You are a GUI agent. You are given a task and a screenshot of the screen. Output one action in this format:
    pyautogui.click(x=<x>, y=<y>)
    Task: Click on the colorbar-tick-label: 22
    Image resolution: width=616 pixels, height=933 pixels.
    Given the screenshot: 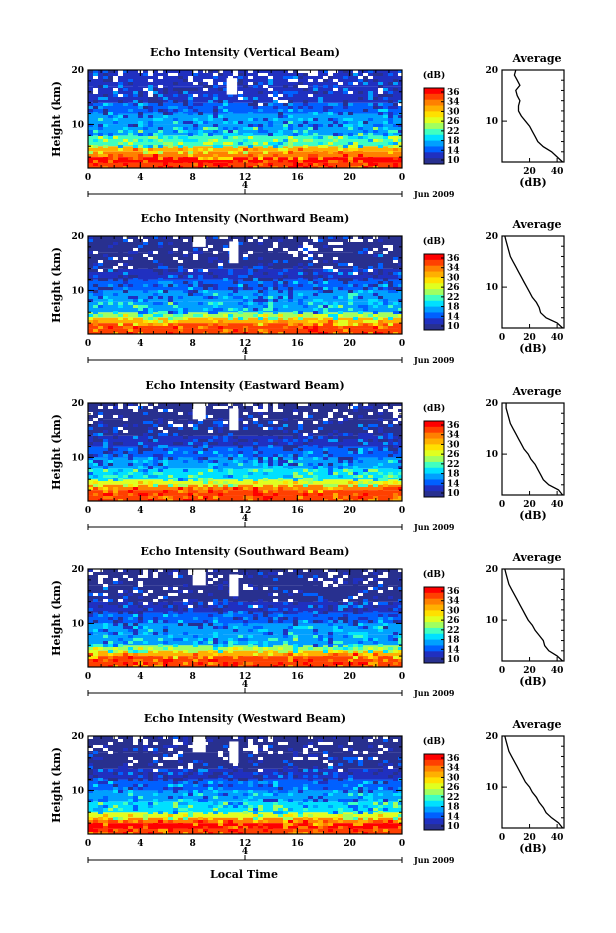 What is the action you would take?
    pyautogui.click(x=453, y=465)
    